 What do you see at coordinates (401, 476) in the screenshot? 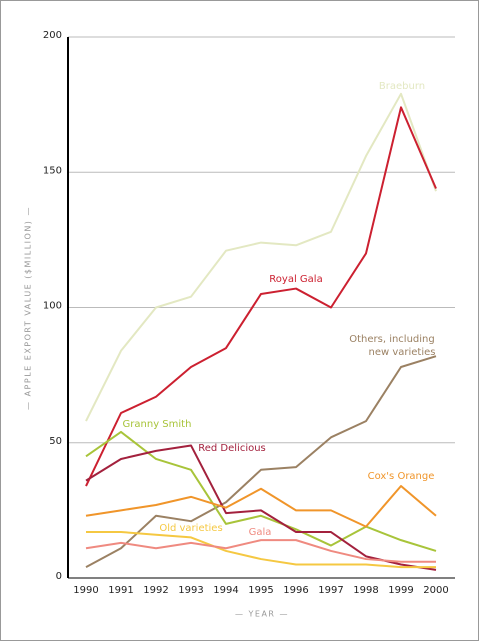
I see `series-label: Cox's Orange` at bounding box center [401, 476].